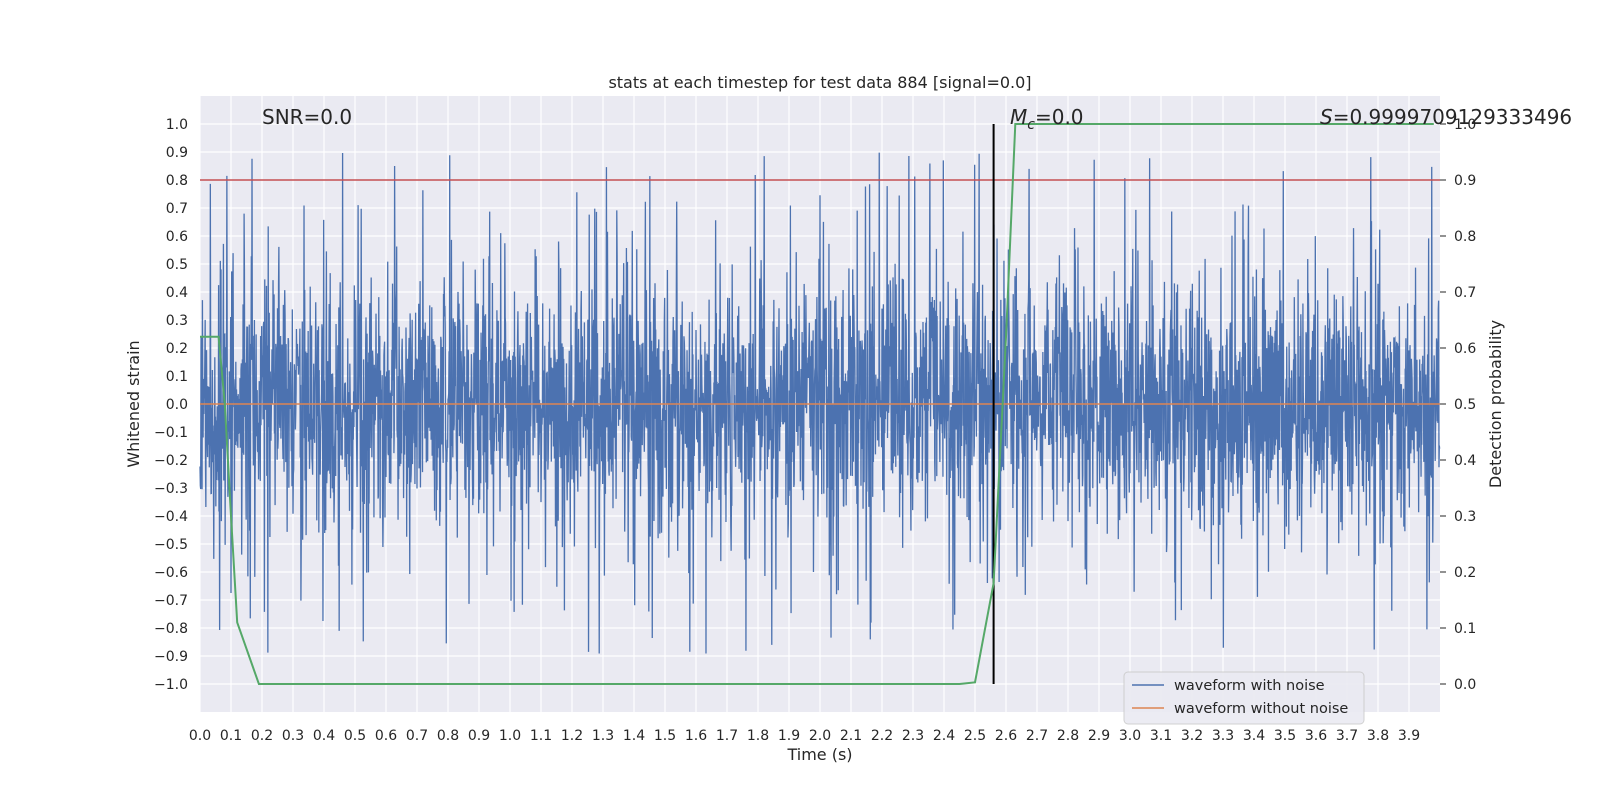  Describe the element at coordinates (177, 377) in the screenshot. I see `y-tick-label: 0.1` at that location.